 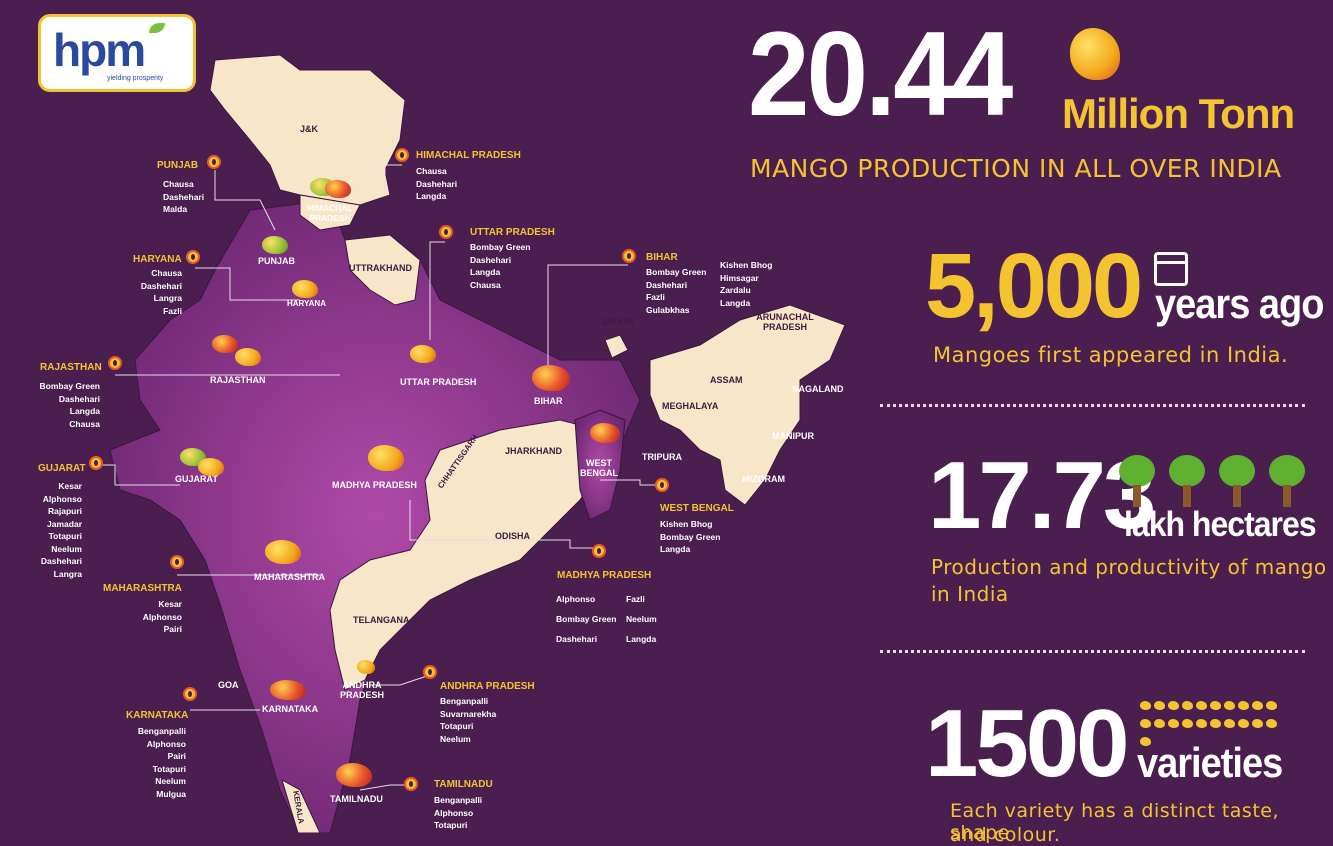 I want to click on map-uttrakhand, so click(x=382, y=270).